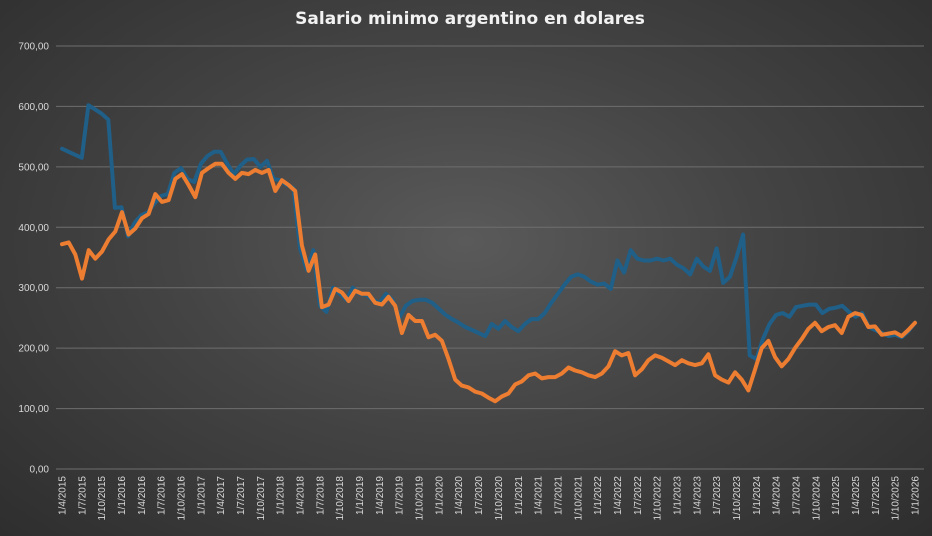 Image resolution: width=932 pixels, height=536 pixels. I want to click on y-tick-label: 100,00, so click(33, 409).